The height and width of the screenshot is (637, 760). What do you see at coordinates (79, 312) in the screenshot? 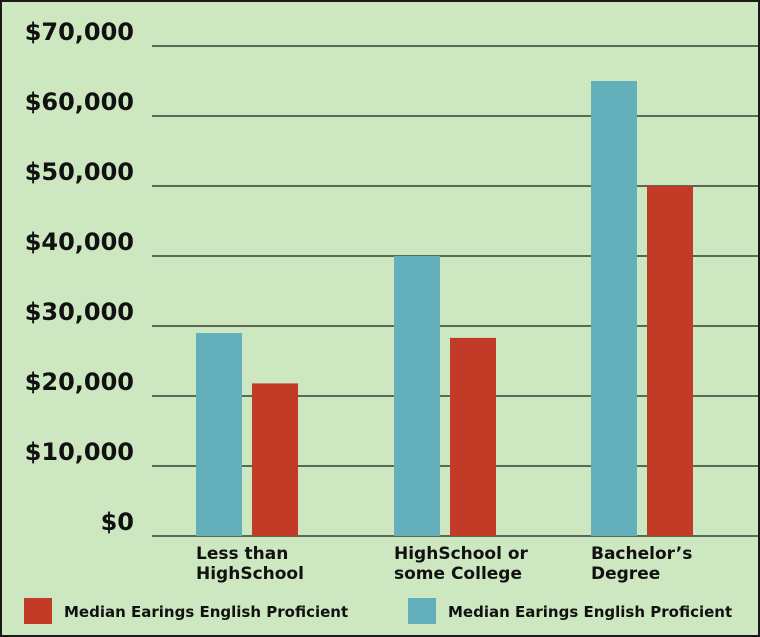
I see `y-tick-label: $30,000` at bounding box center [79, 312].